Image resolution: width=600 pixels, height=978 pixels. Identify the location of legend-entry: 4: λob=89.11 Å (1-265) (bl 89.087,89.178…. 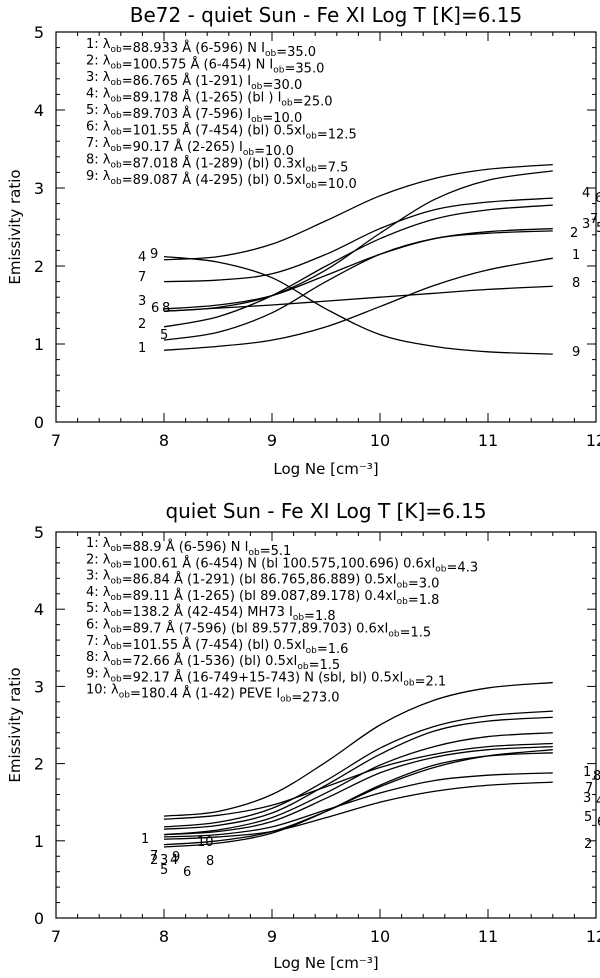
(262, 596).